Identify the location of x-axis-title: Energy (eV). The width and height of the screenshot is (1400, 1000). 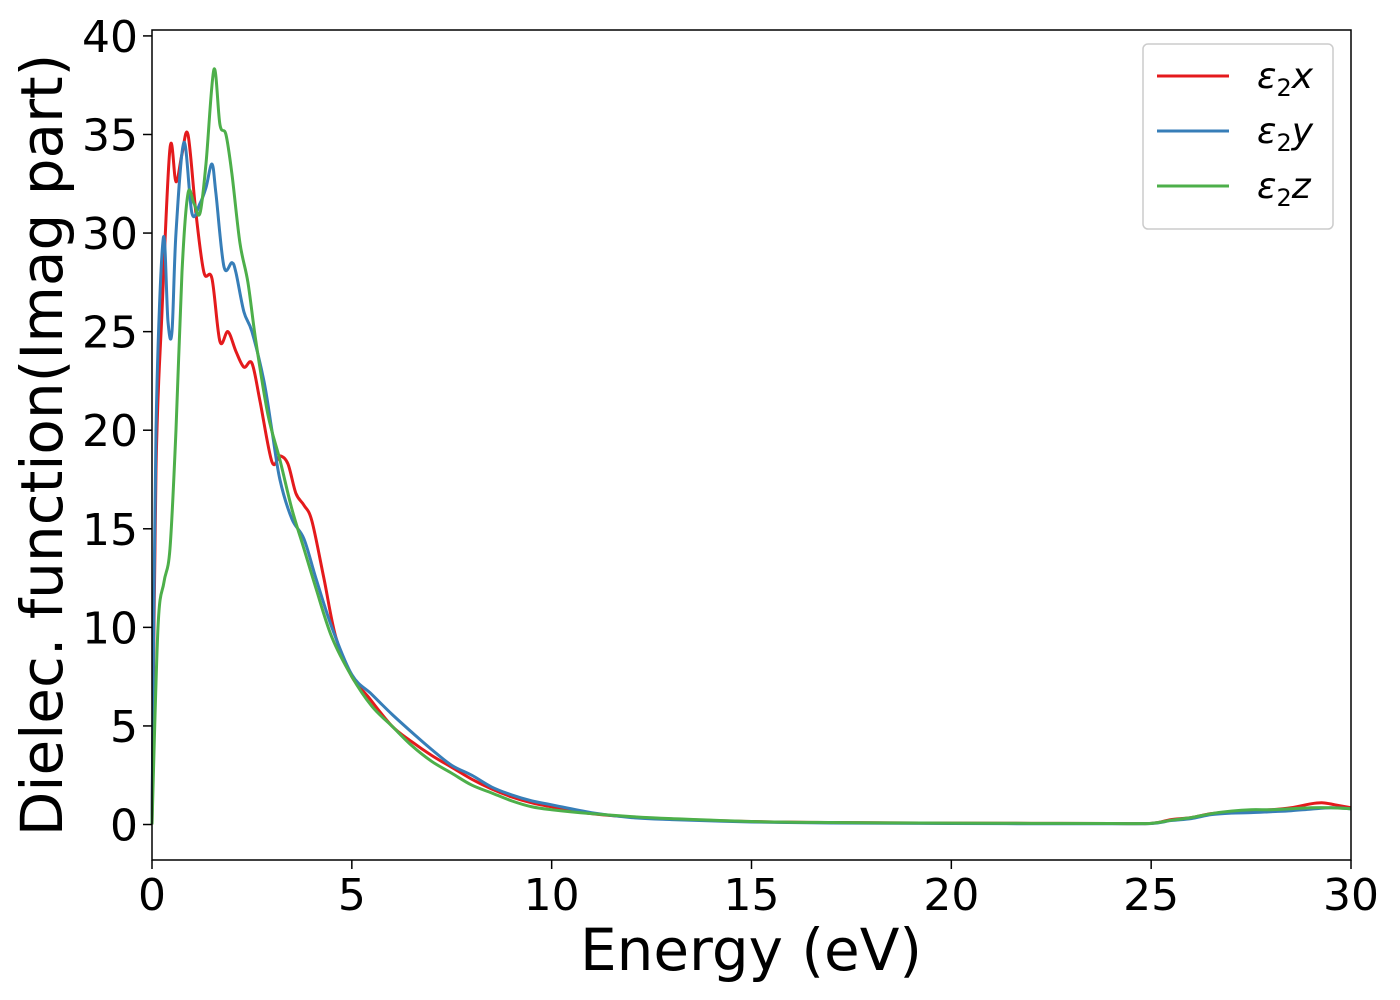
(751, 950).